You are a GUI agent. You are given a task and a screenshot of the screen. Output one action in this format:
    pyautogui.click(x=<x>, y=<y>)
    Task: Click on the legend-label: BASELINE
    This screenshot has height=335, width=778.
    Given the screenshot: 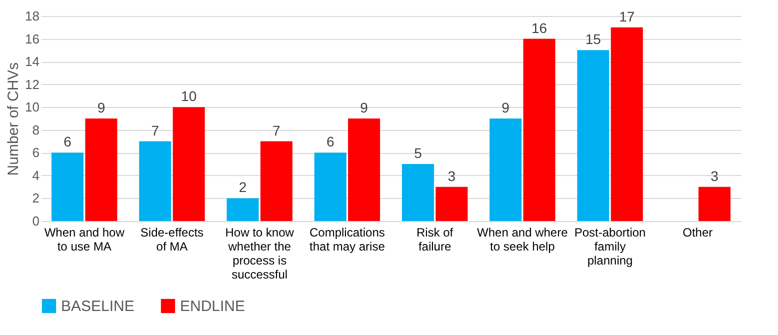 What is the action you would take?
    pyautogui.click(x=97, y=306)
    